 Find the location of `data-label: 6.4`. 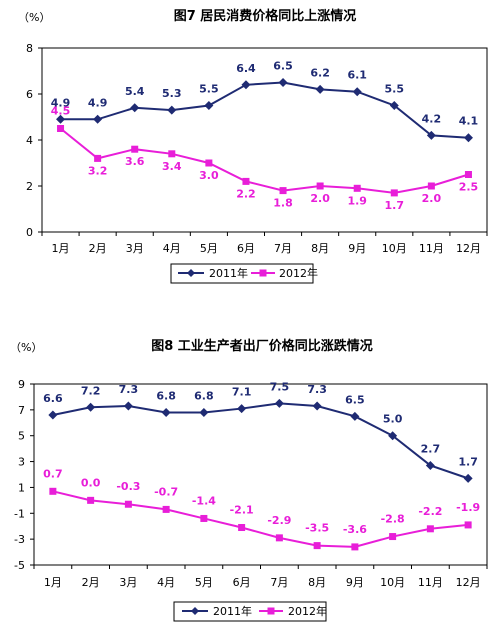

data-label: 6.4 is located at coordinates (246, 68).